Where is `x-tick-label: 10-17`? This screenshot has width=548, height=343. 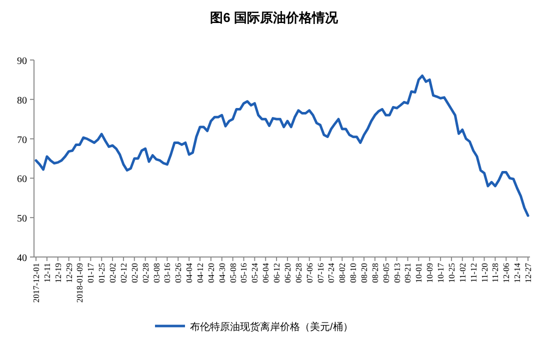
x-tick-label: 10-17 is located at coordinates (441, 273).